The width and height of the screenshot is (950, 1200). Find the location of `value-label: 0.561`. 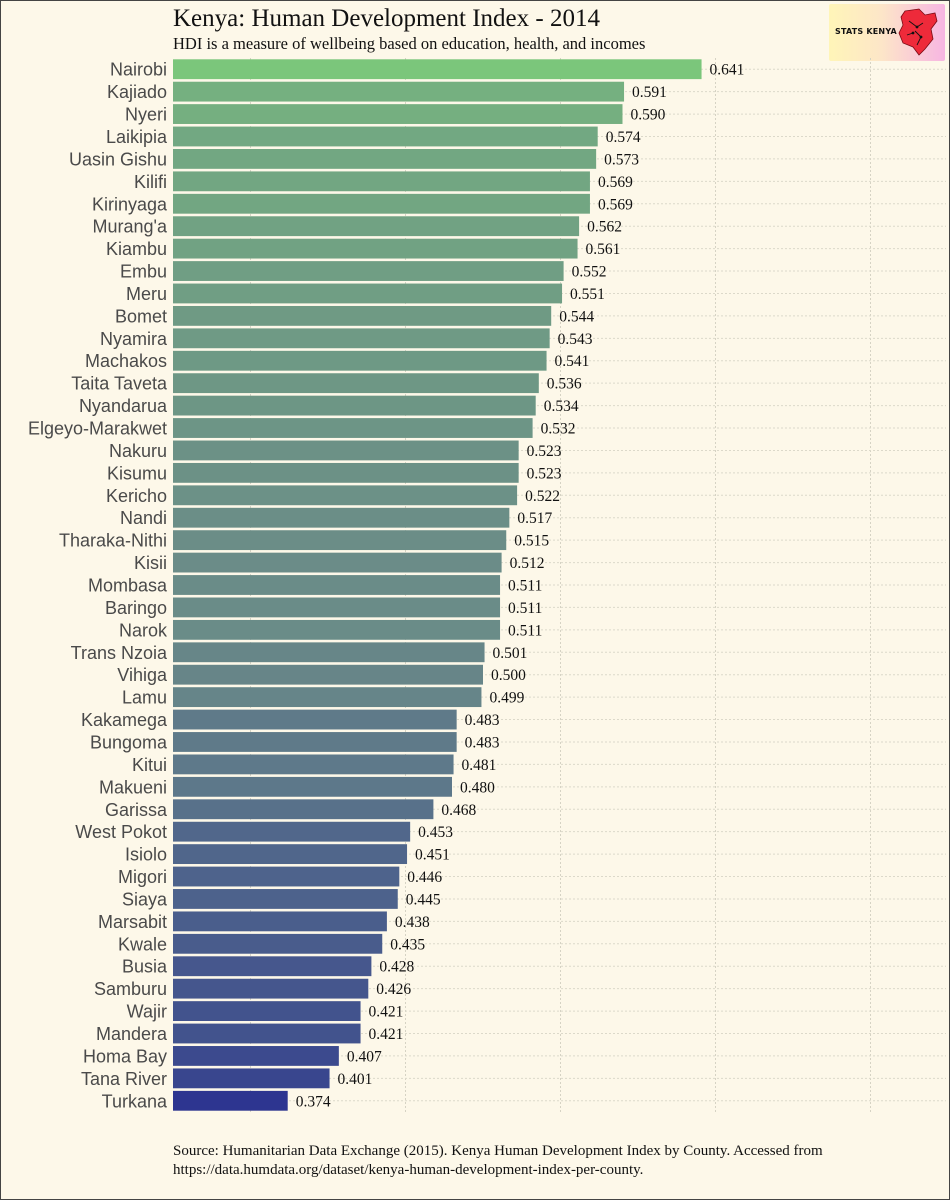

value-label: 0.561 is located at coordinates (603, 249).